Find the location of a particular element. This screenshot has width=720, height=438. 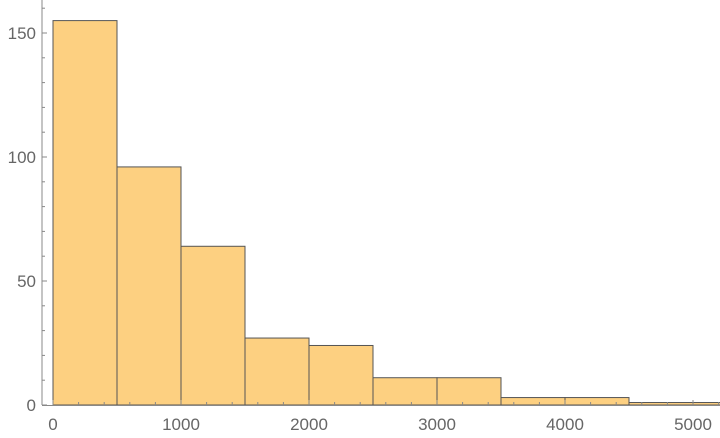

x-tick-label: 4000 is located at coordinates (565, 424).